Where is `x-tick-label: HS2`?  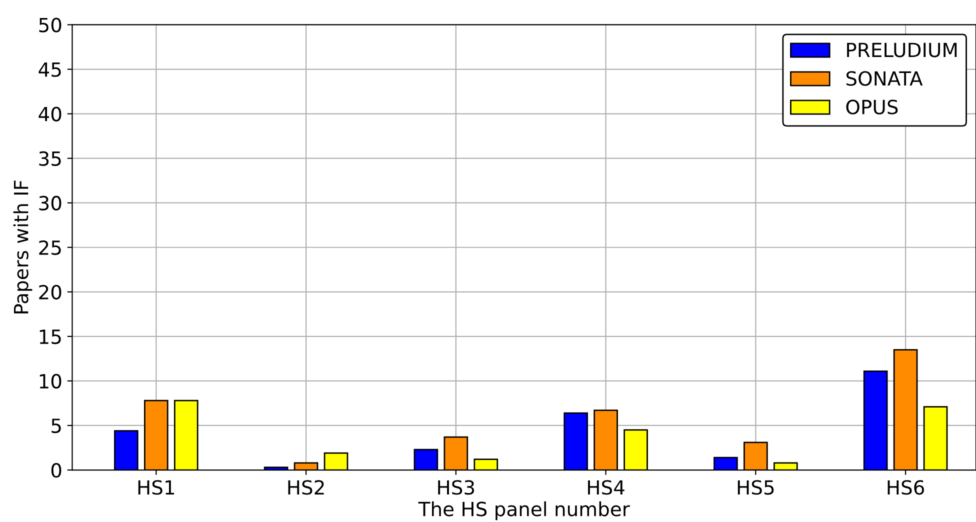
x-tick-label: HS2 is located at coordinates (306, 487).